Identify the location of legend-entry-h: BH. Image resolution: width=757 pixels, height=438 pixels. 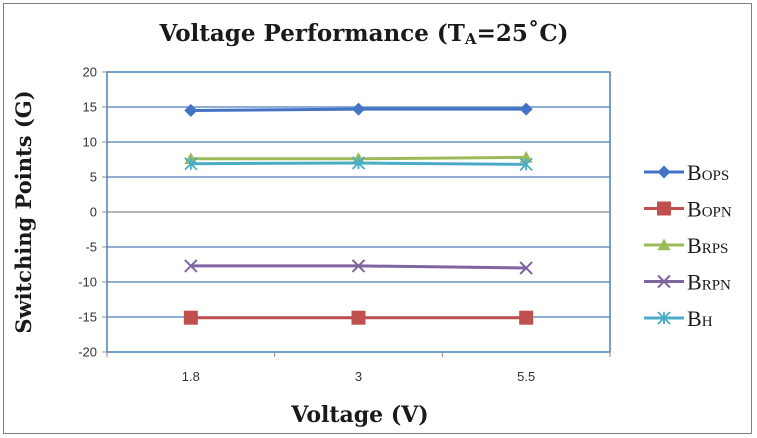
(678, 318).